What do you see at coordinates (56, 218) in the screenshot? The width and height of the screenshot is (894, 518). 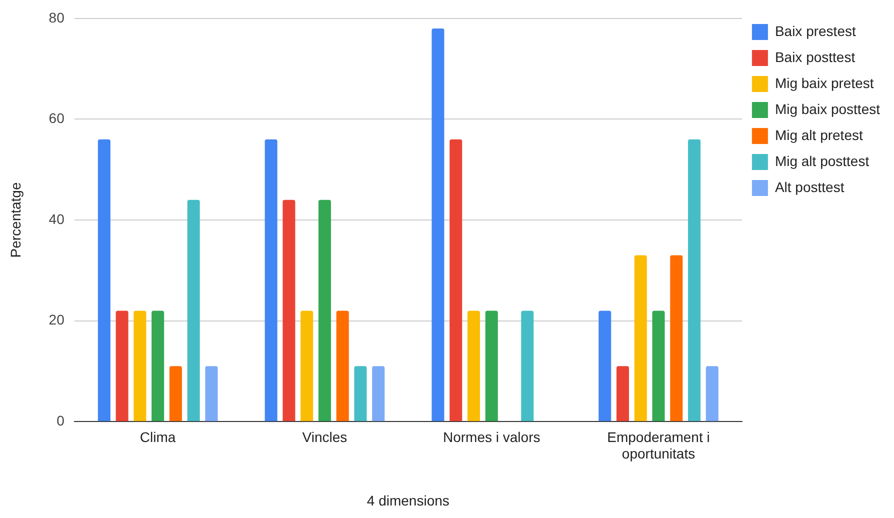 I see `y-tick-label: 40` at bounding box center [56, 218].